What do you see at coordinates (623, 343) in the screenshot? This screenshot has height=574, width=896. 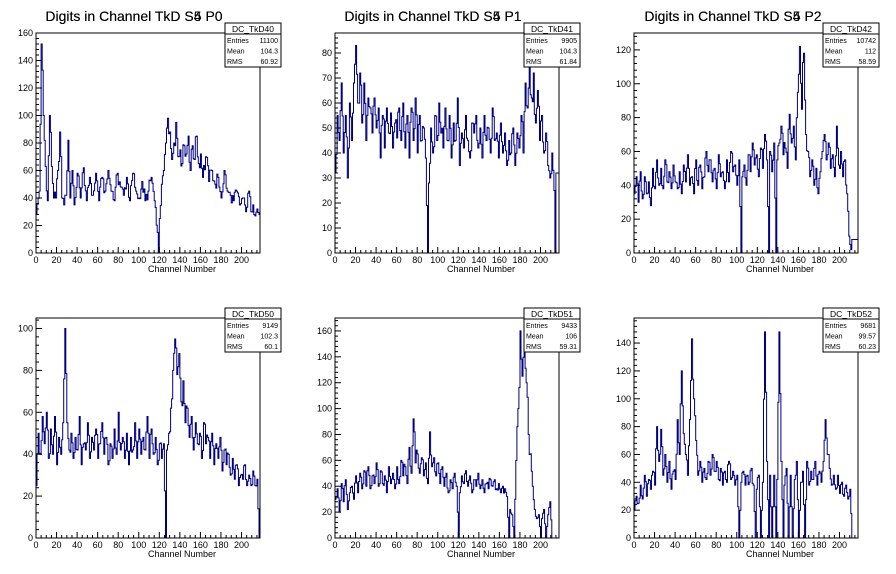 I see `y-tick-label: 140` at bounding box center [623, 343].